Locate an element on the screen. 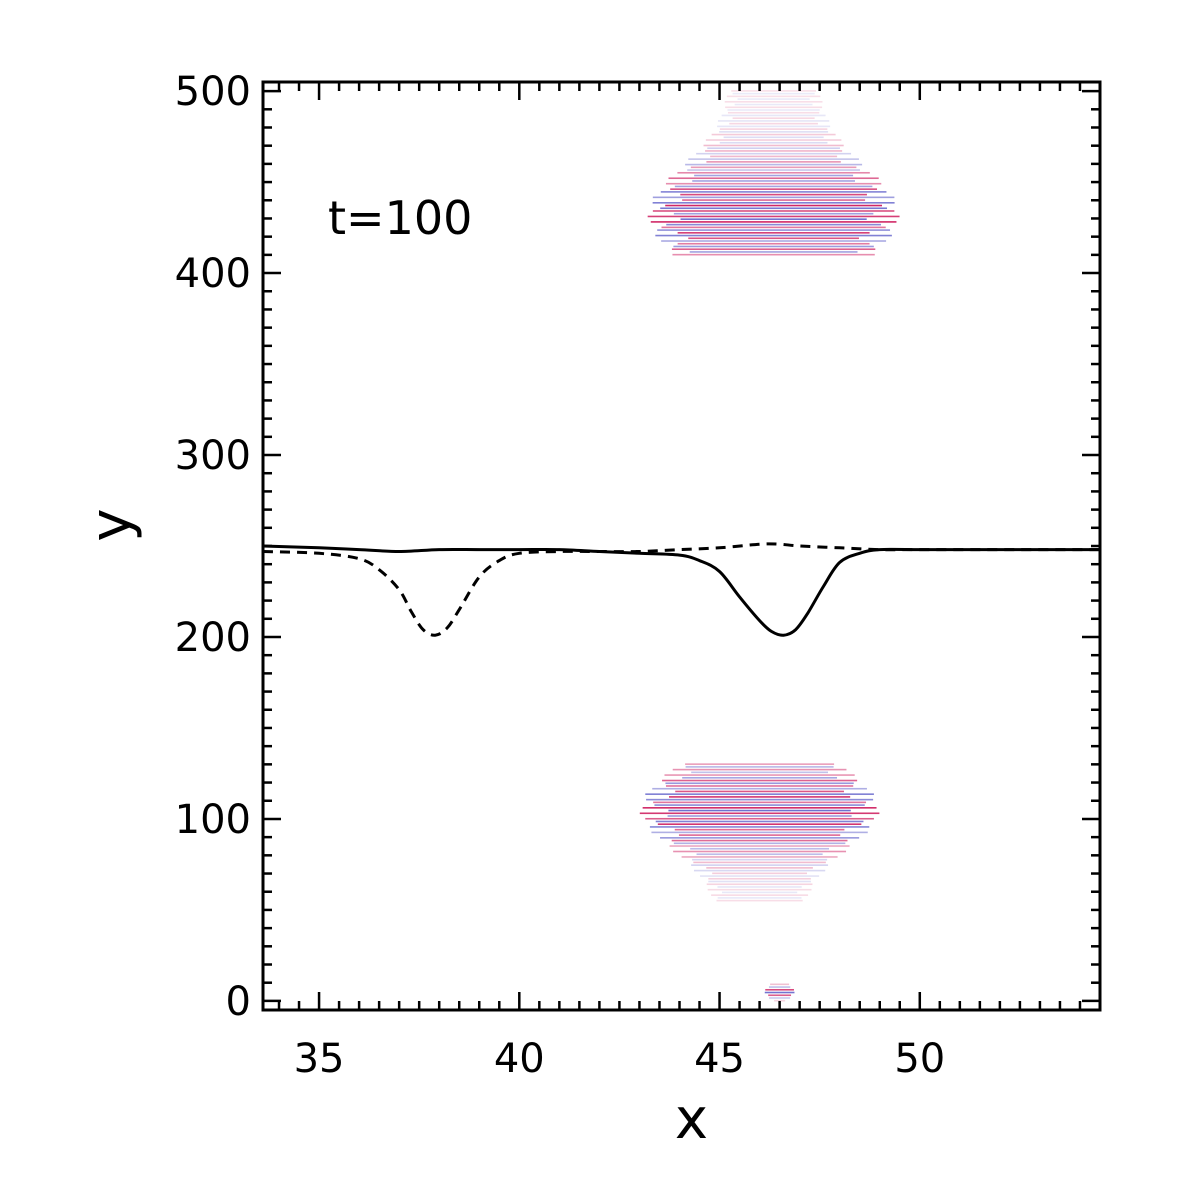 The height and width of the screenshot is (1177, 1177). y-tick-label: 200 is located at coordinates (213, 638).